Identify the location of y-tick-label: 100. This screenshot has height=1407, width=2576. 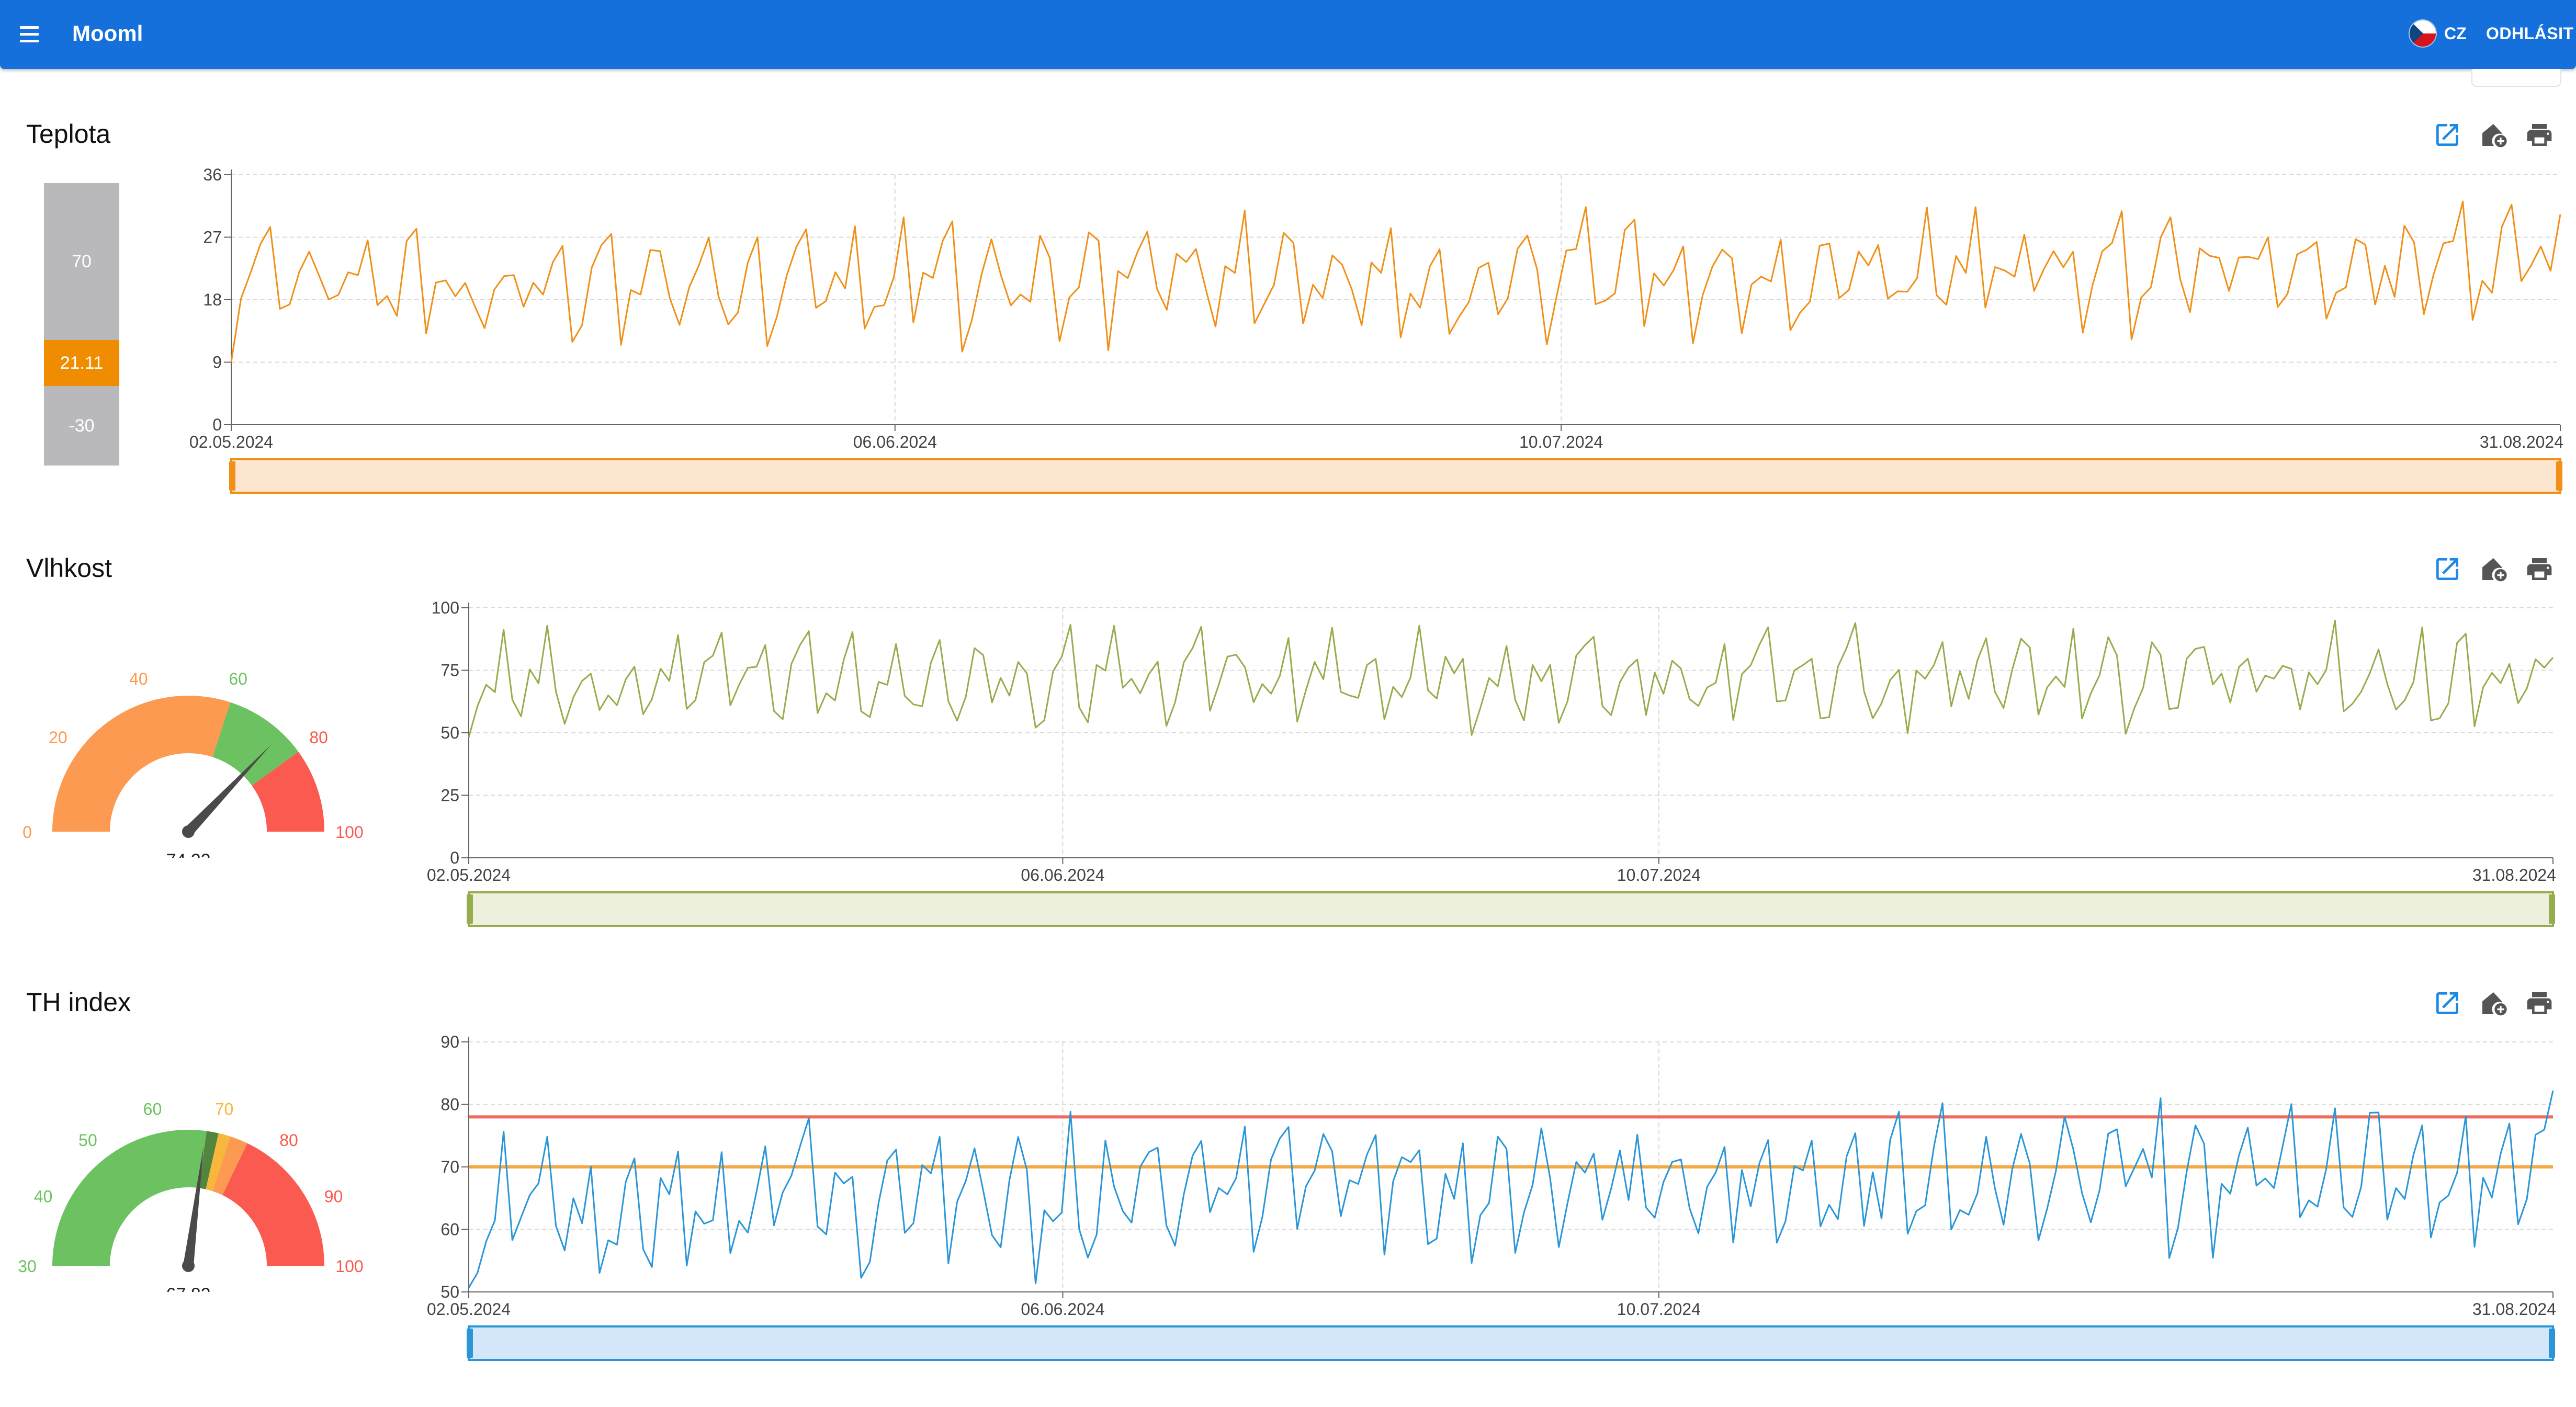
(446, 607).